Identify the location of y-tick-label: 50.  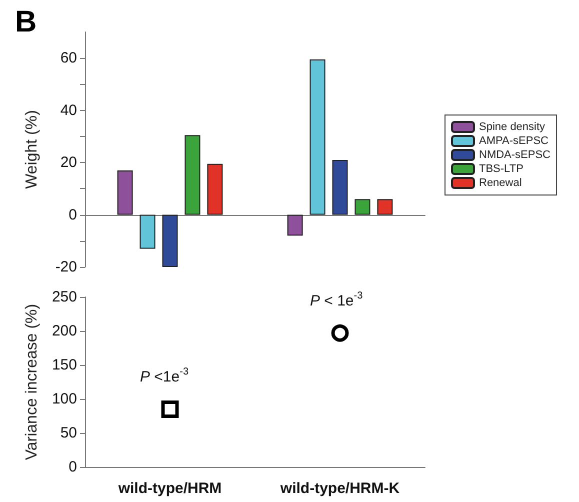
(68, 433).